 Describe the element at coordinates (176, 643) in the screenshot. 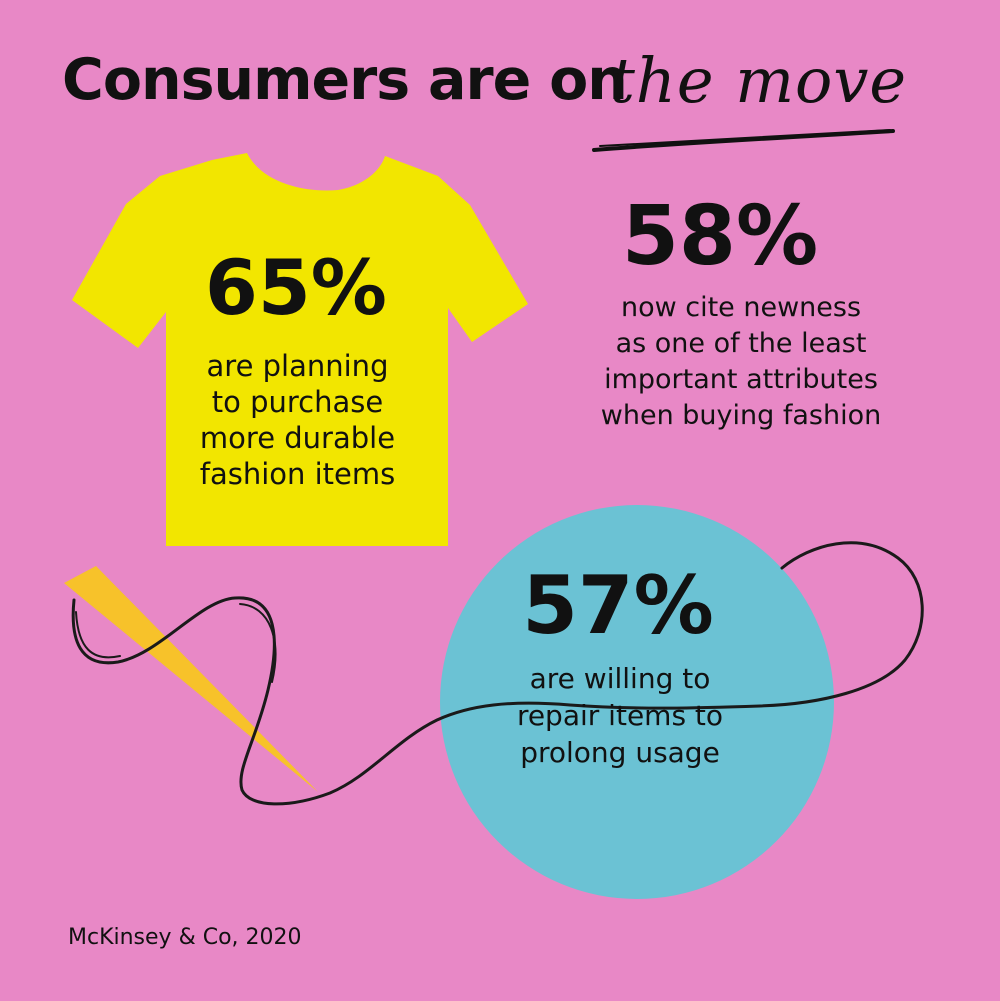

I see `thread-line` at that location.